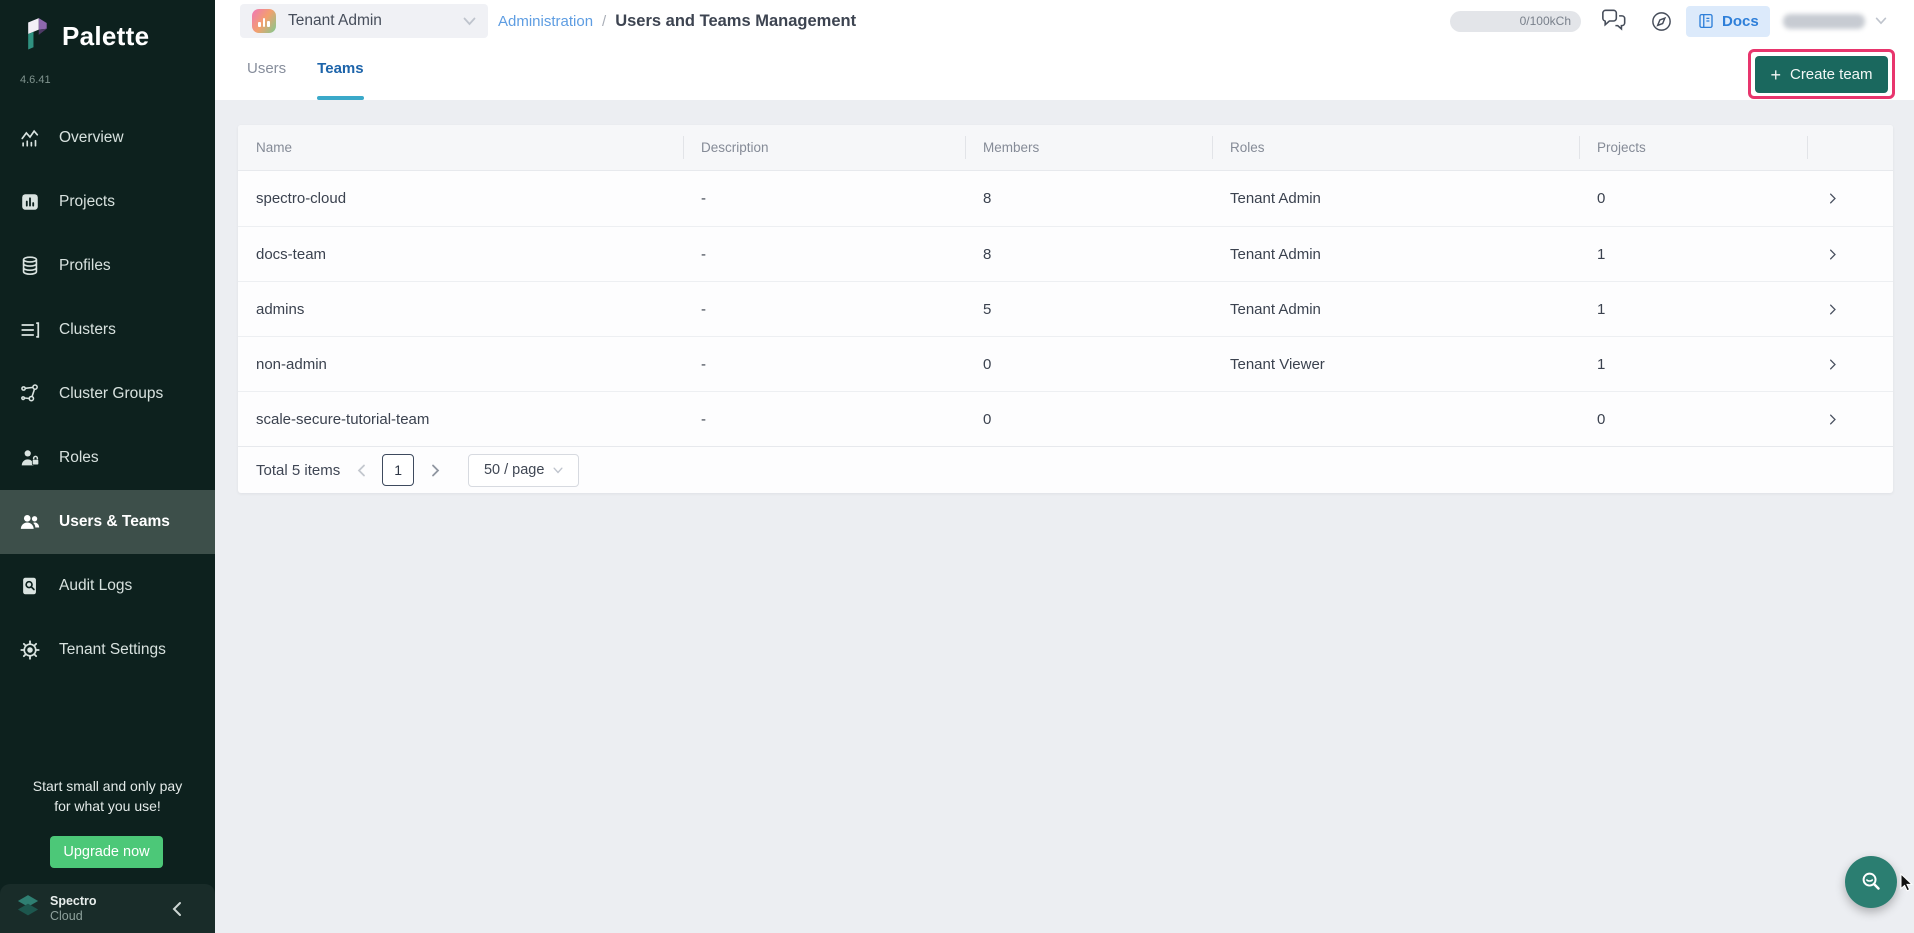  I want to click on promo-line-1: Start small and only pay, so click(107, 786).